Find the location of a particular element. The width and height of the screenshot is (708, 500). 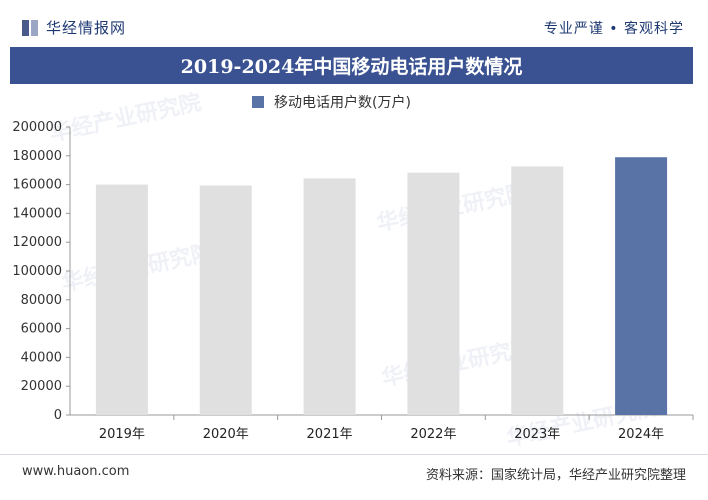

y-tick-label: 120000 is located at coordinates (37, 242).